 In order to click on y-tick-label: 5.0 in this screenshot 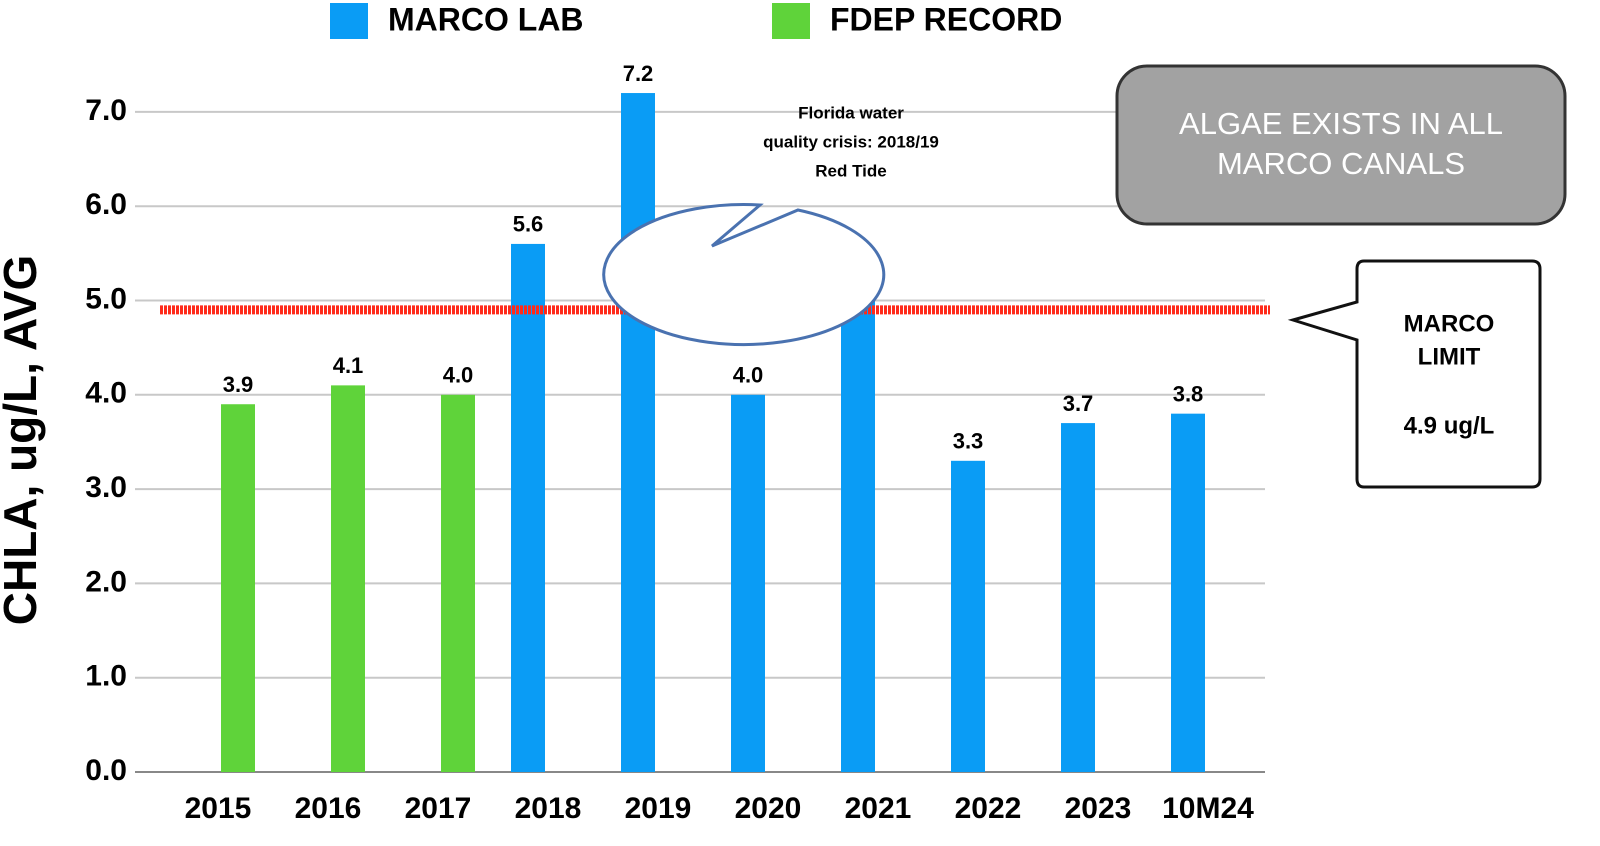, I will do `click(106, 298)`.